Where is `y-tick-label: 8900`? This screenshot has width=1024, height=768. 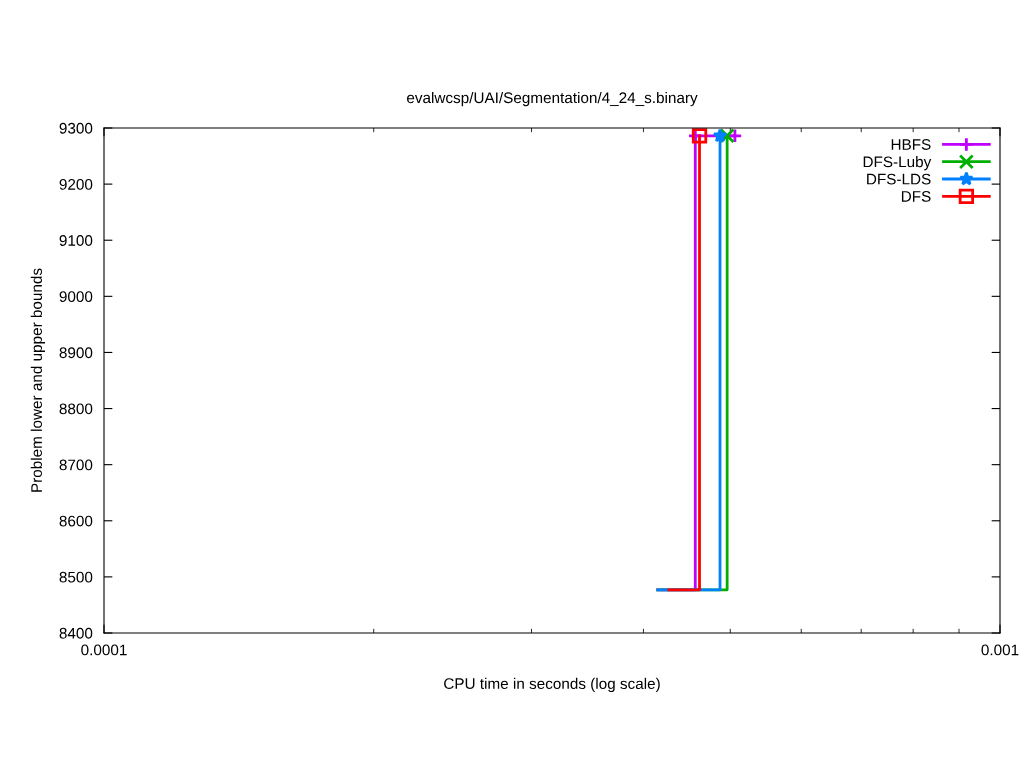
y-tick-label: 8900 is located at coordinates (76, 353).